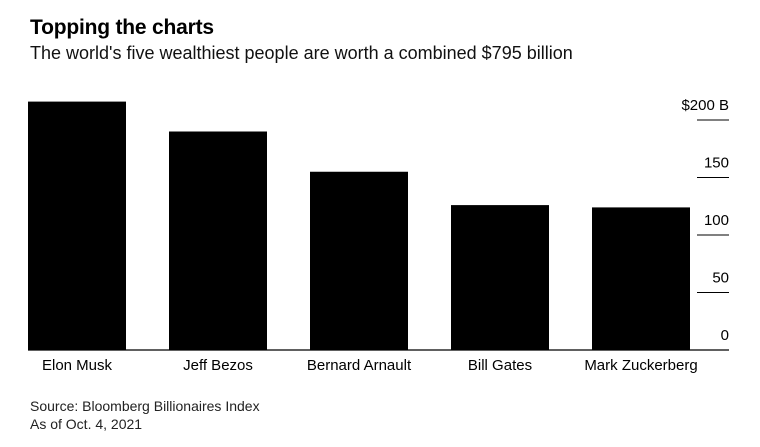 This screenshot has width=760, height=447. Describe the element at coordinates (77, 225) in the screenshot. I see `bar-elon-musk` at that location.